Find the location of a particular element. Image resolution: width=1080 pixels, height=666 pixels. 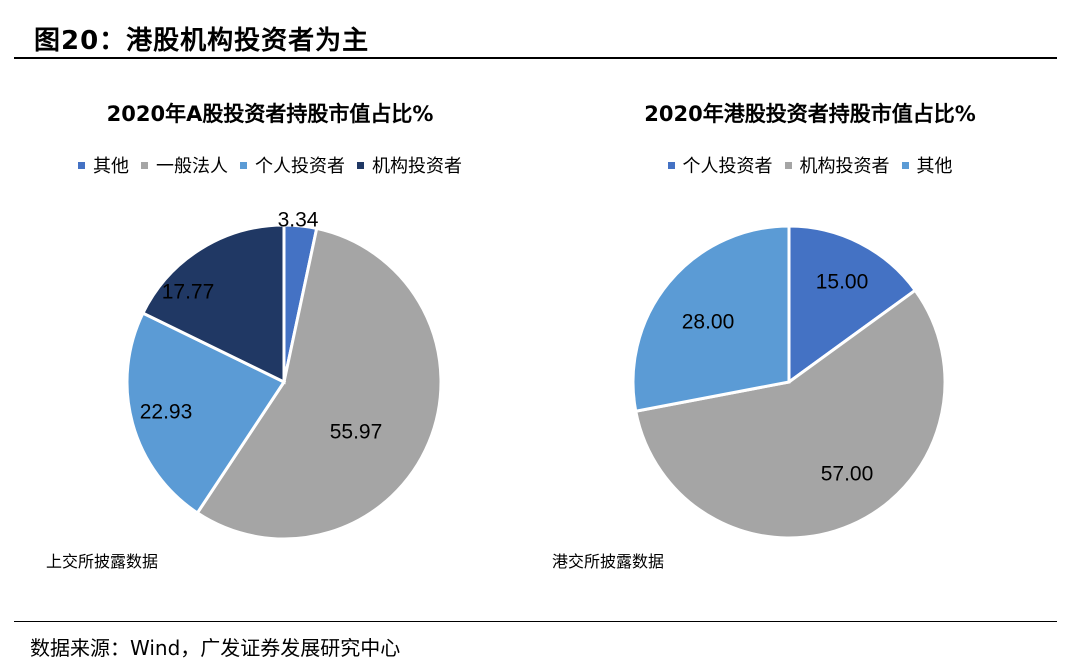

chart-legend: 其他 一般法人 个人投资者 机构投资者 is located at coordinates (270, 165).